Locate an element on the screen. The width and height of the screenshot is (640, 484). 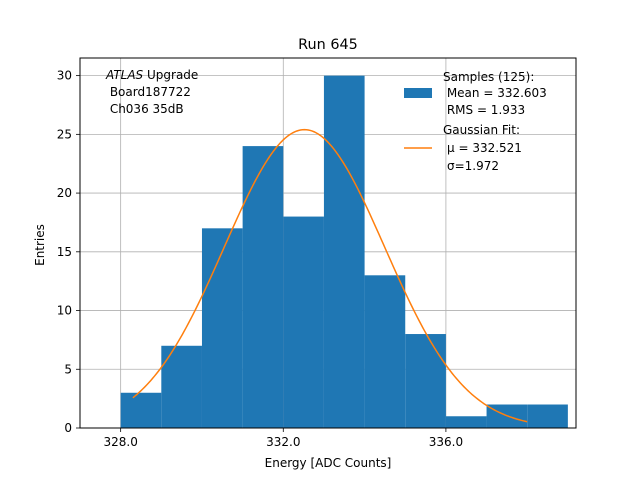
legend-fit-sigma: σ=1.972 is located at coordinates (473, 166).